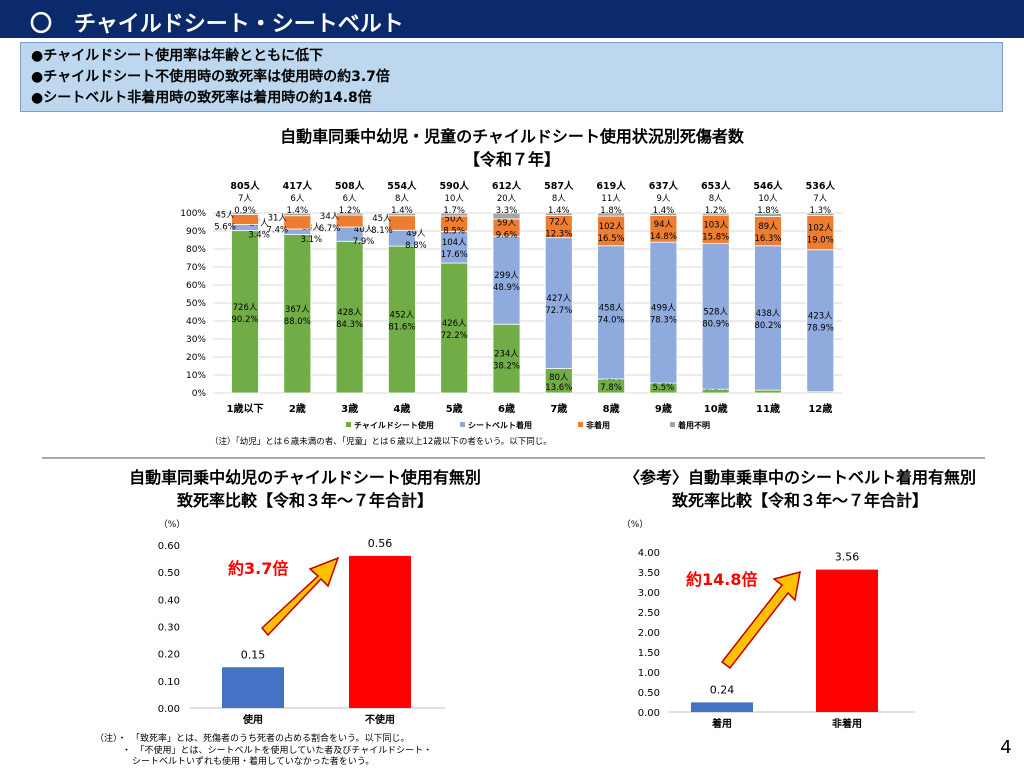  I want to click on chart-subtitle: 【令和７年】, so click(512, 159).